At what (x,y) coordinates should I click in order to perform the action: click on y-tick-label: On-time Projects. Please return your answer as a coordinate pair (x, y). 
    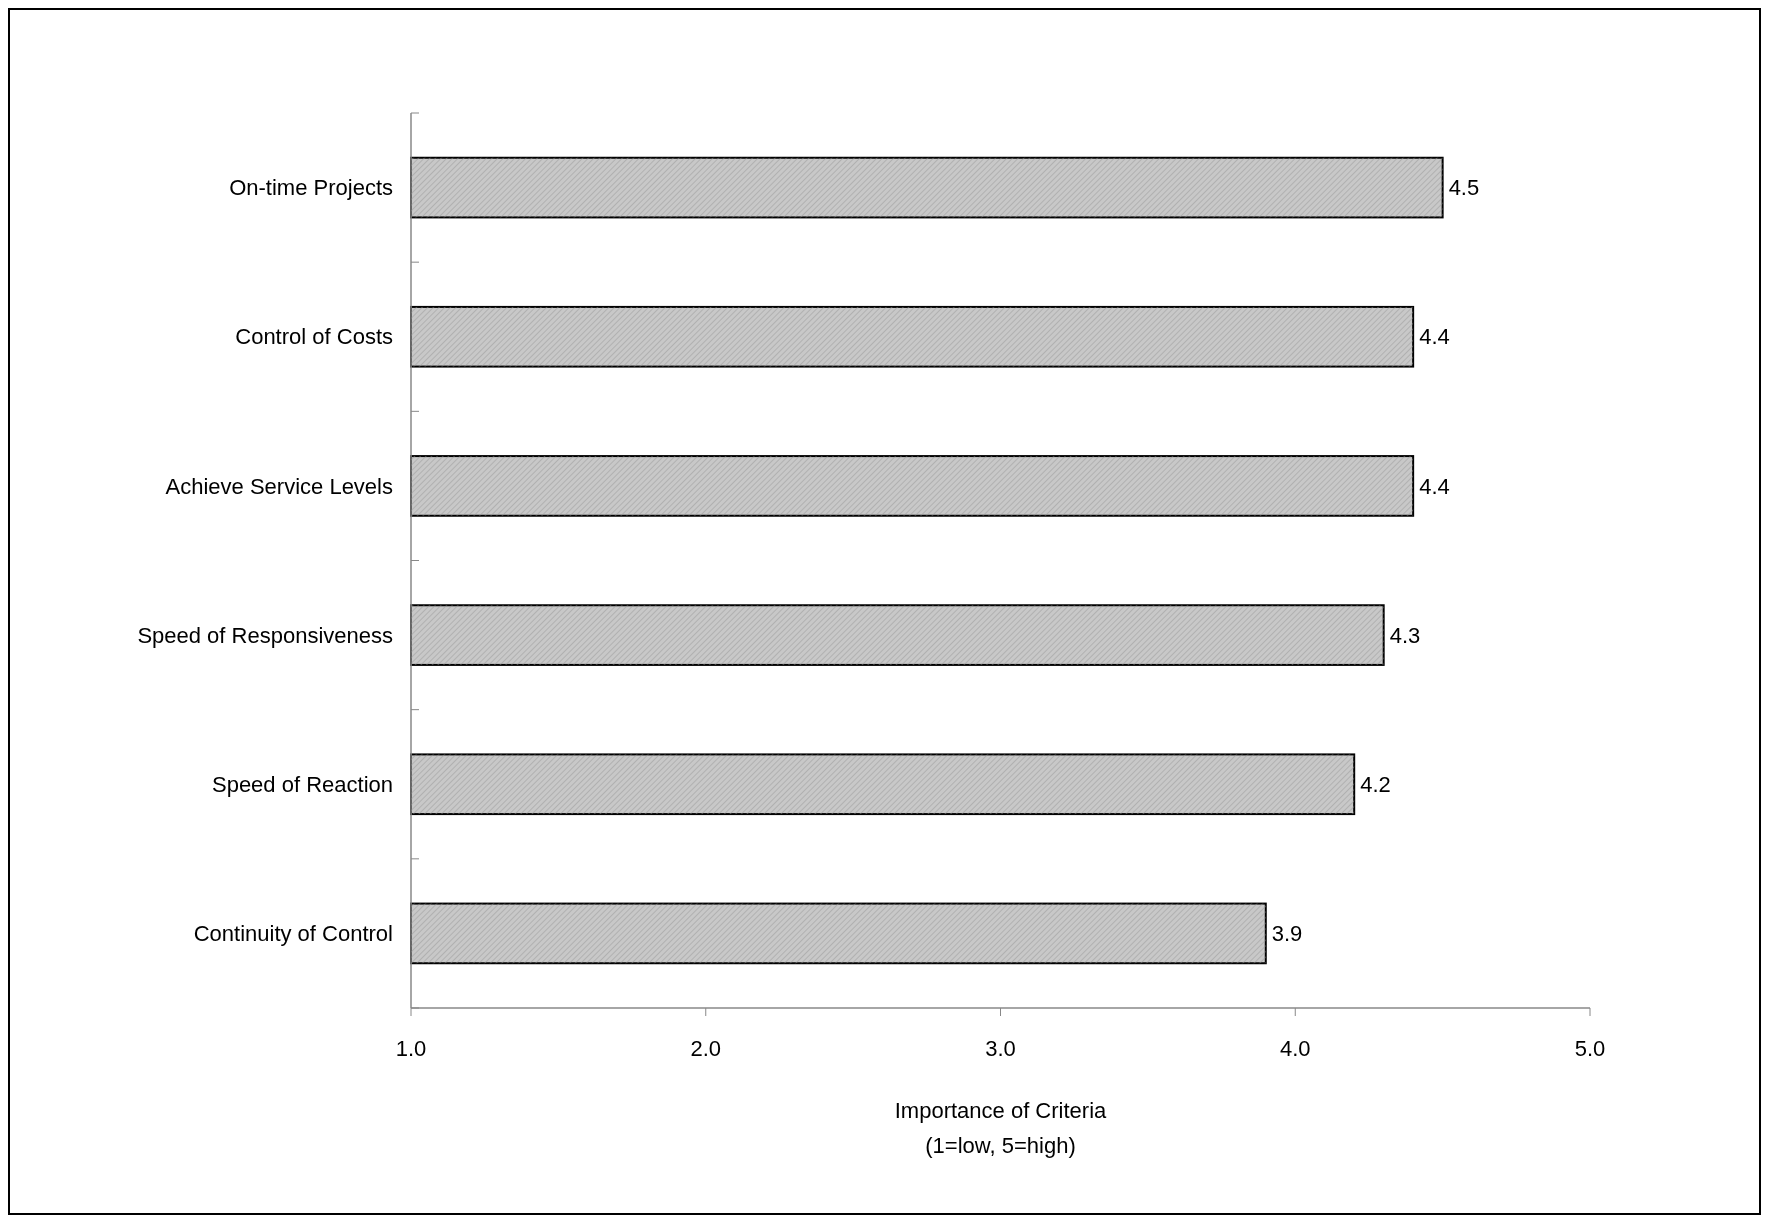
    Looking at the image, I should click on (311, 188).